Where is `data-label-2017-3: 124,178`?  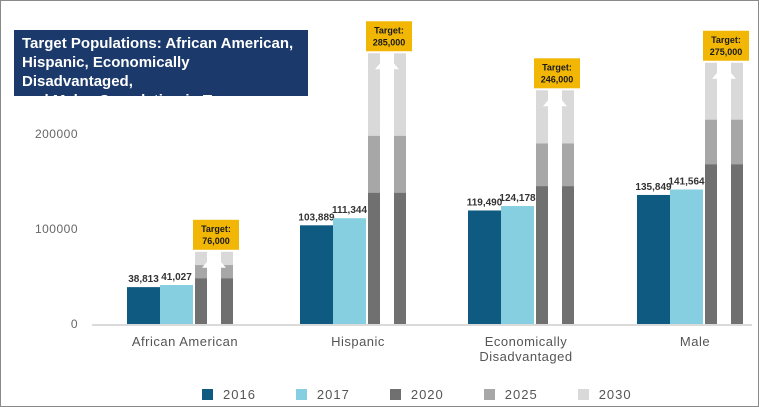
data-label-2017-3: 124,178 is located at coordinates (517, 198).